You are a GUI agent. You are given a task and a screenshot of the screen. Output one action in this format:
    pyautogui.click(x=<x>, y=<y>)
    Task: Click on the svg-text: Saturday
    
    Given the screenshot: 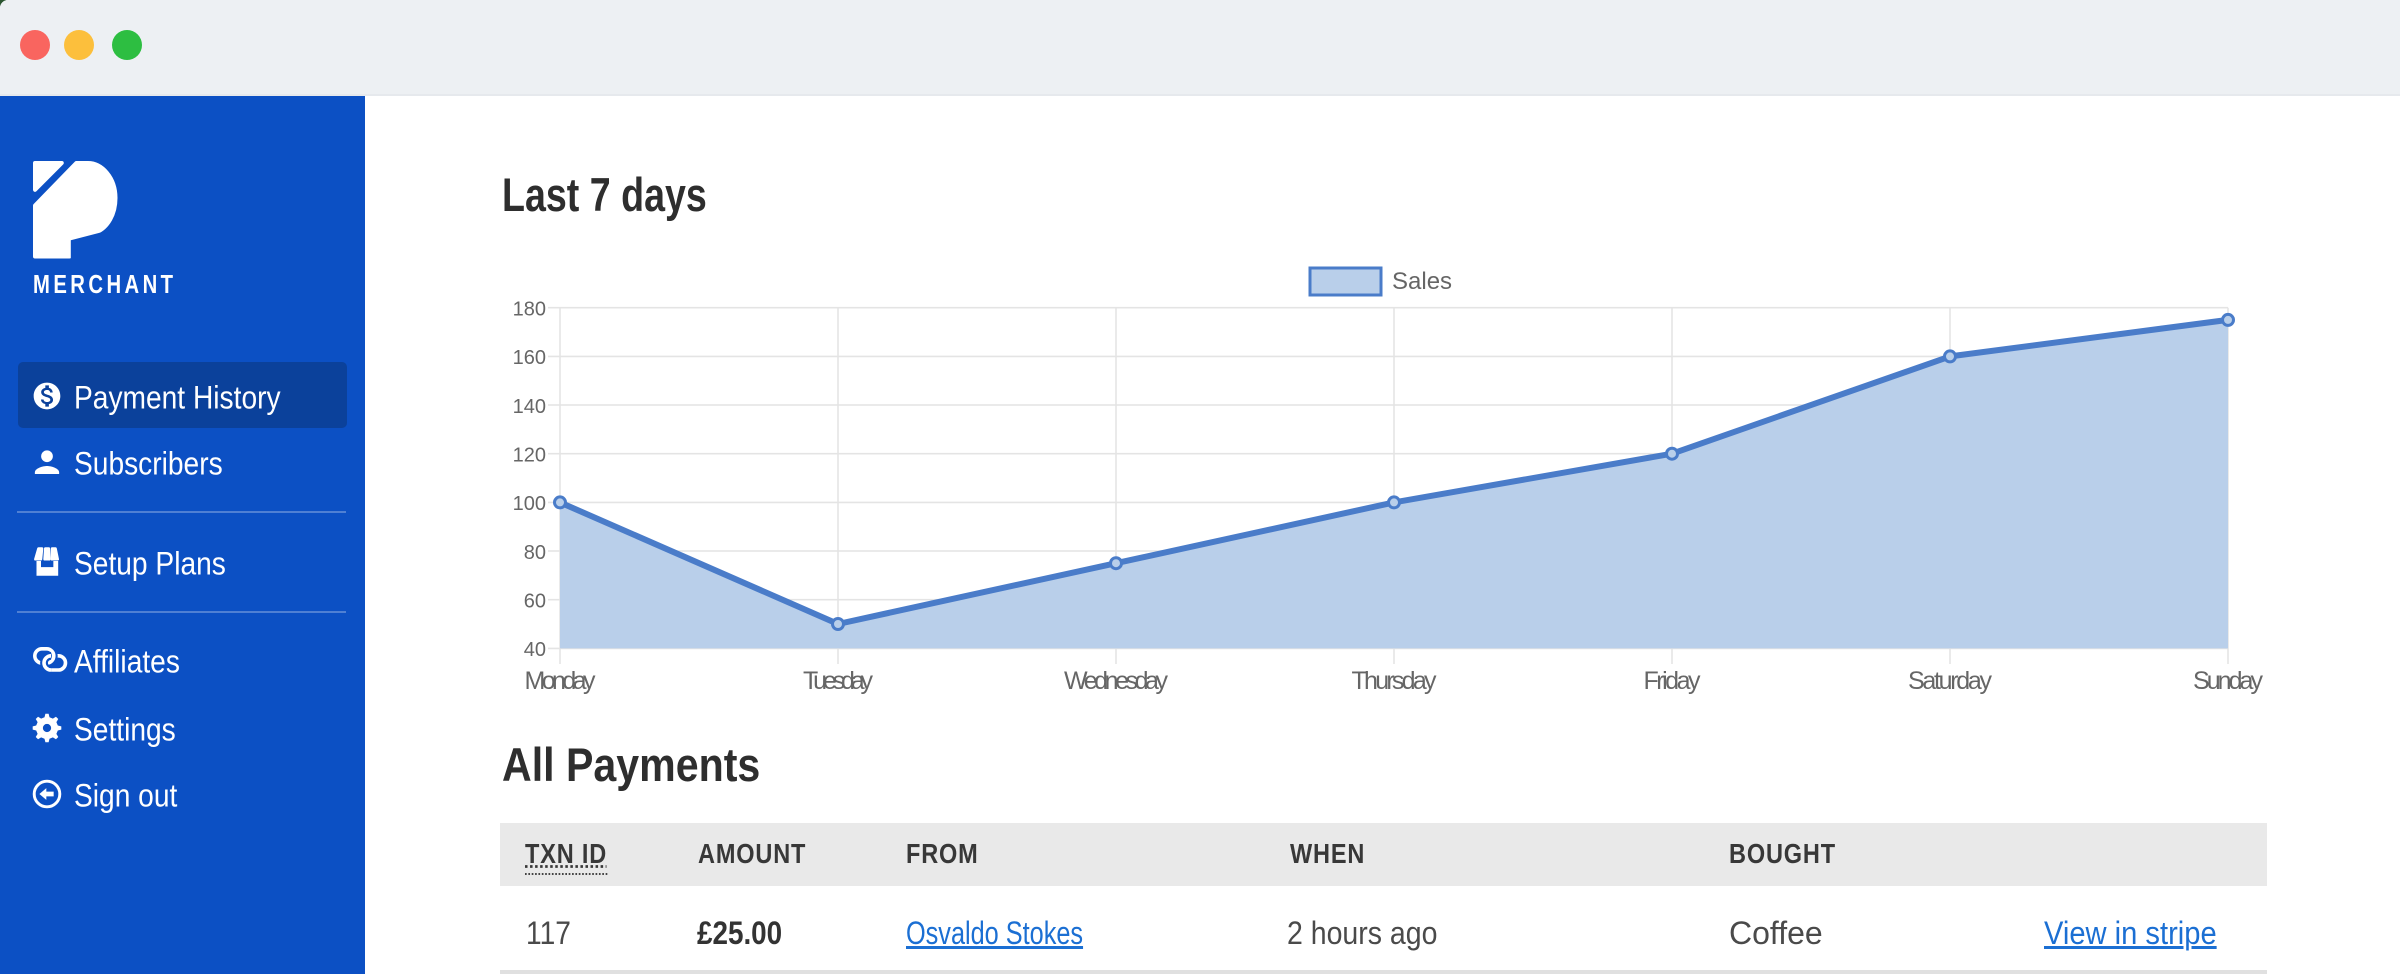 What is the action you would take?
    pyautogui.click(x=1950, y=681)
    